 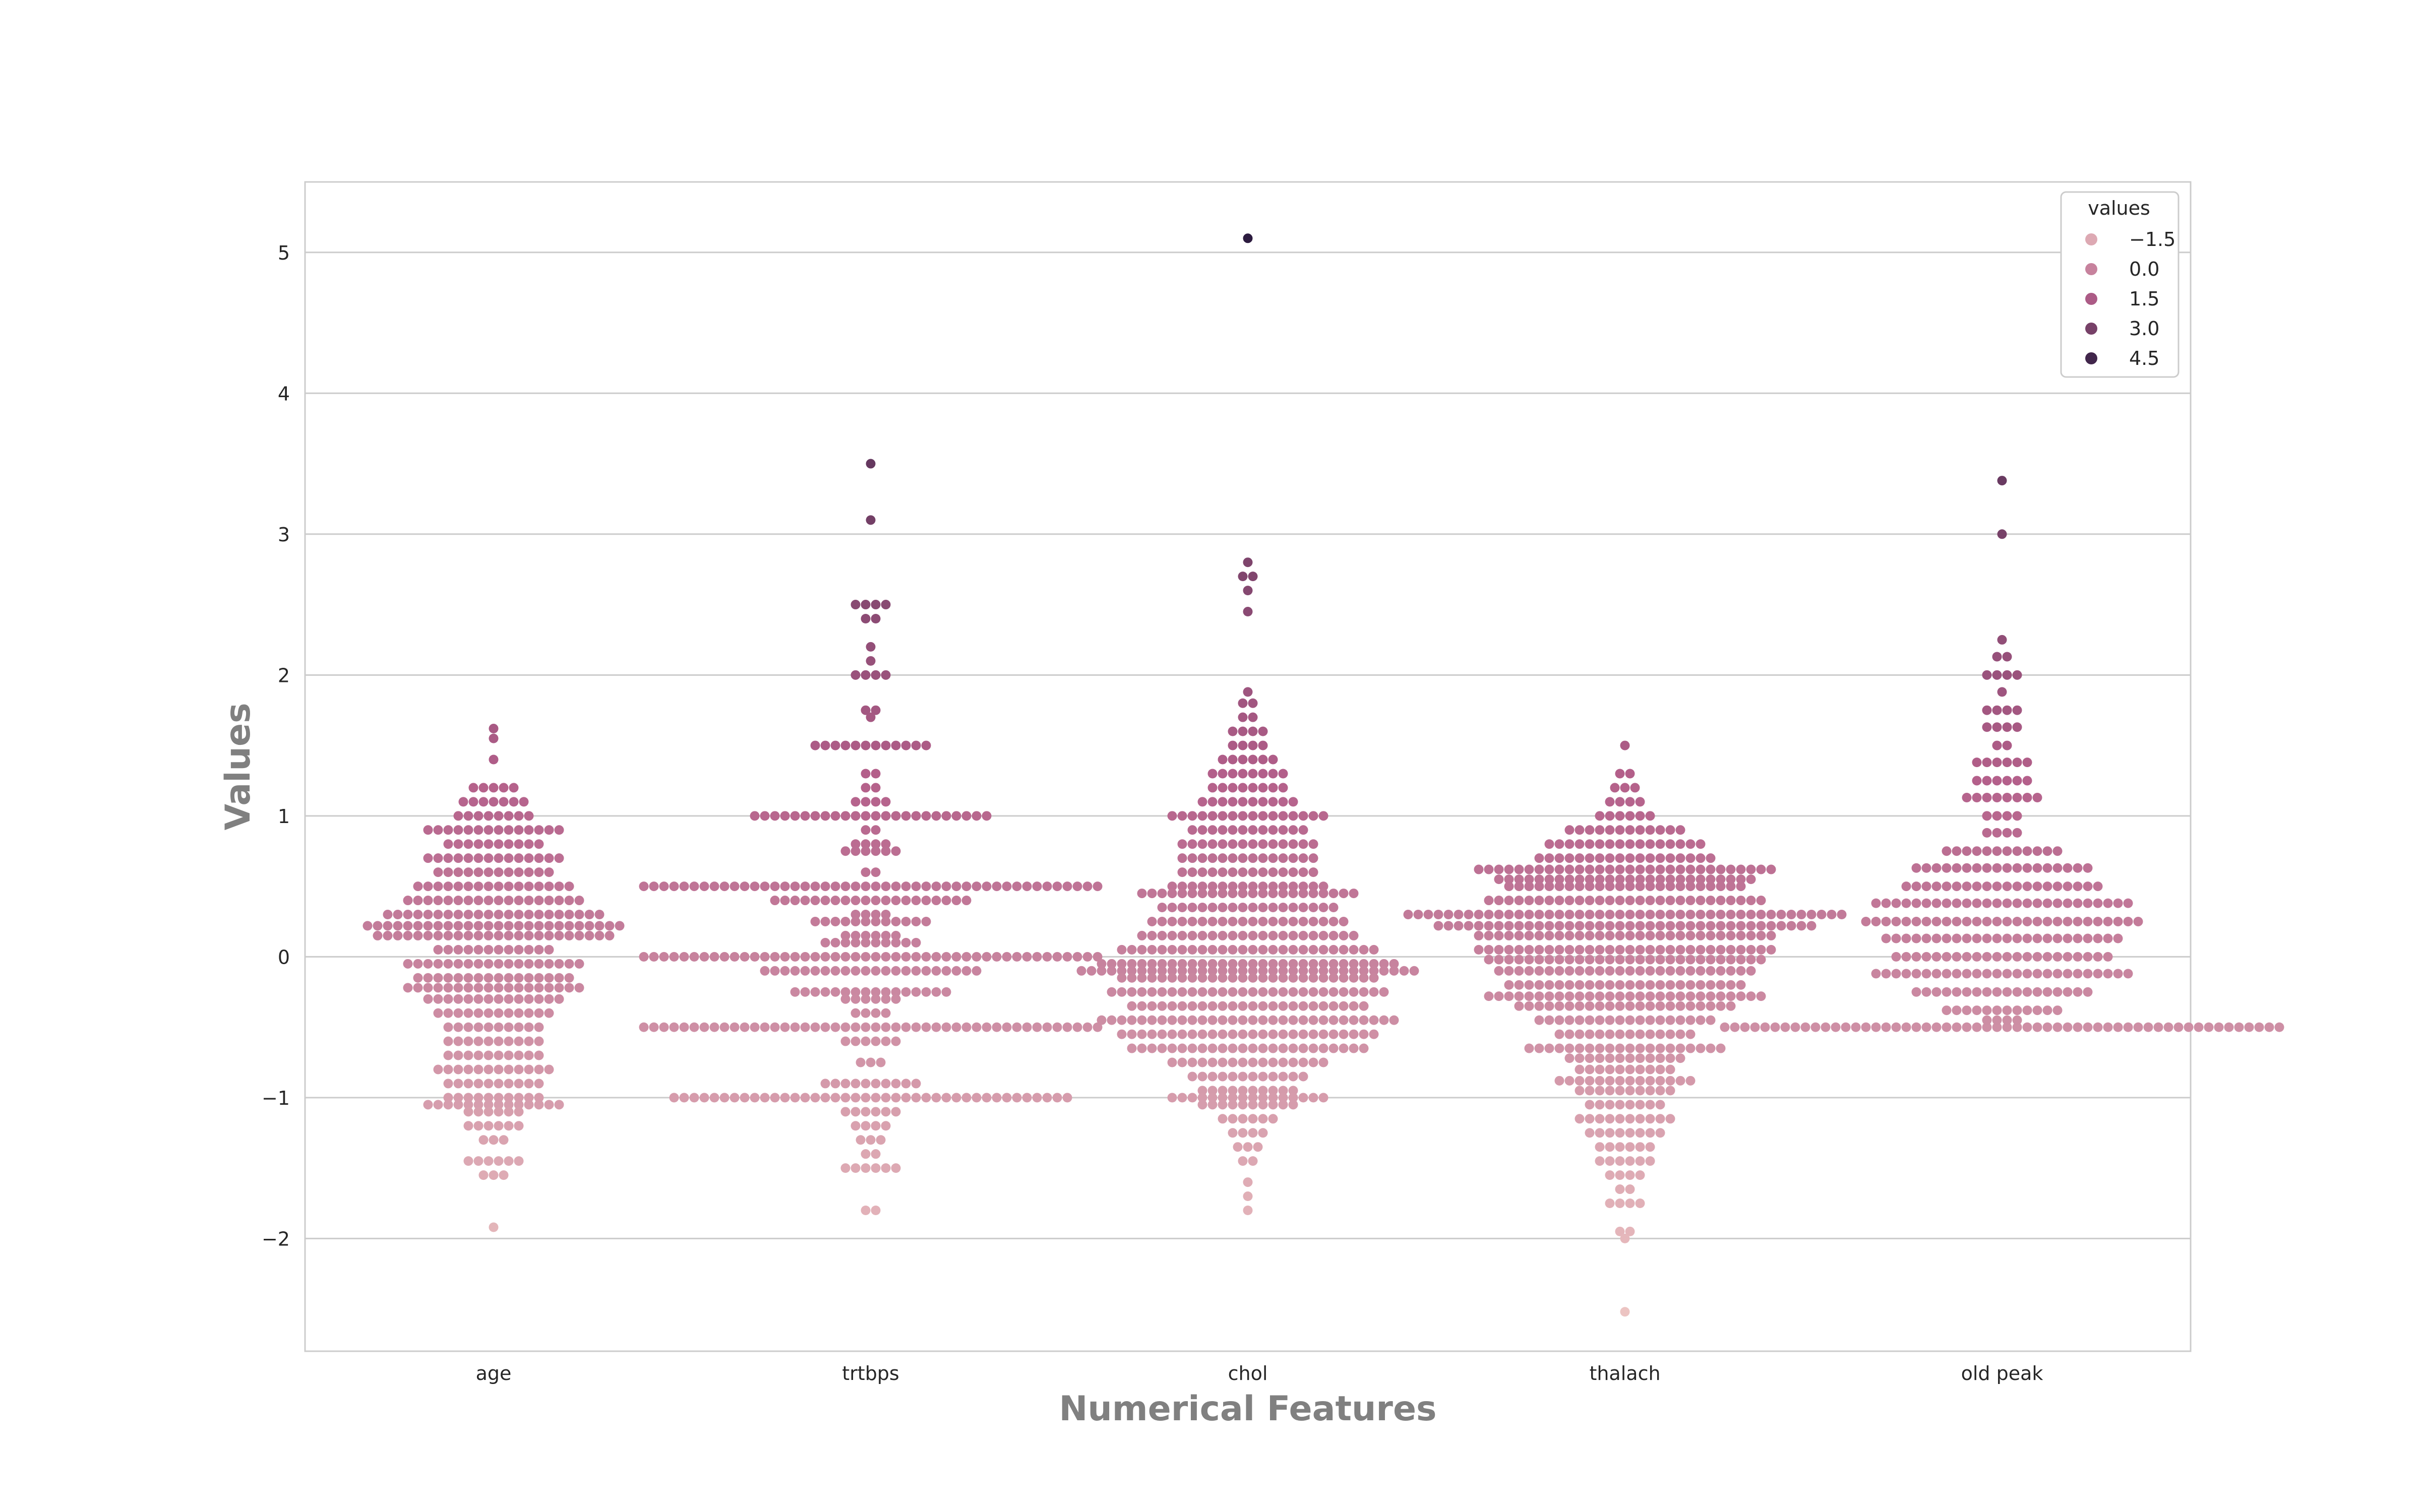 What do you see at coordinates (2152, 239) in the screenshot?
I see `legend-label: −1.5` at bounding box center [2152, 239].